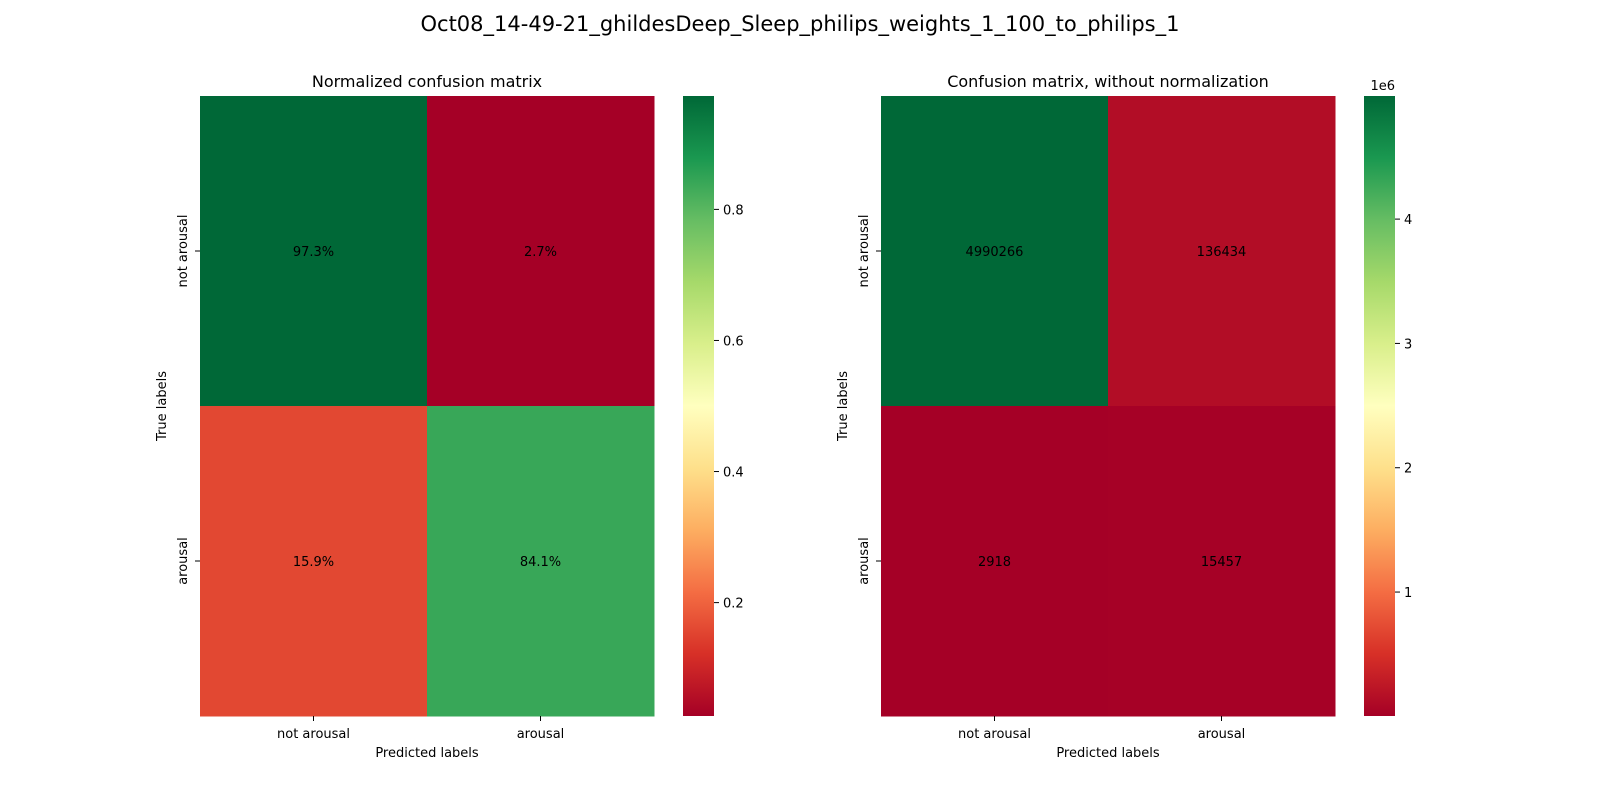 This screenshot has height=800, width=1600. Describe the element at coordinates (733, 210) in the screenshot. I see `colorbar-tick-label: 0.8` at that location.